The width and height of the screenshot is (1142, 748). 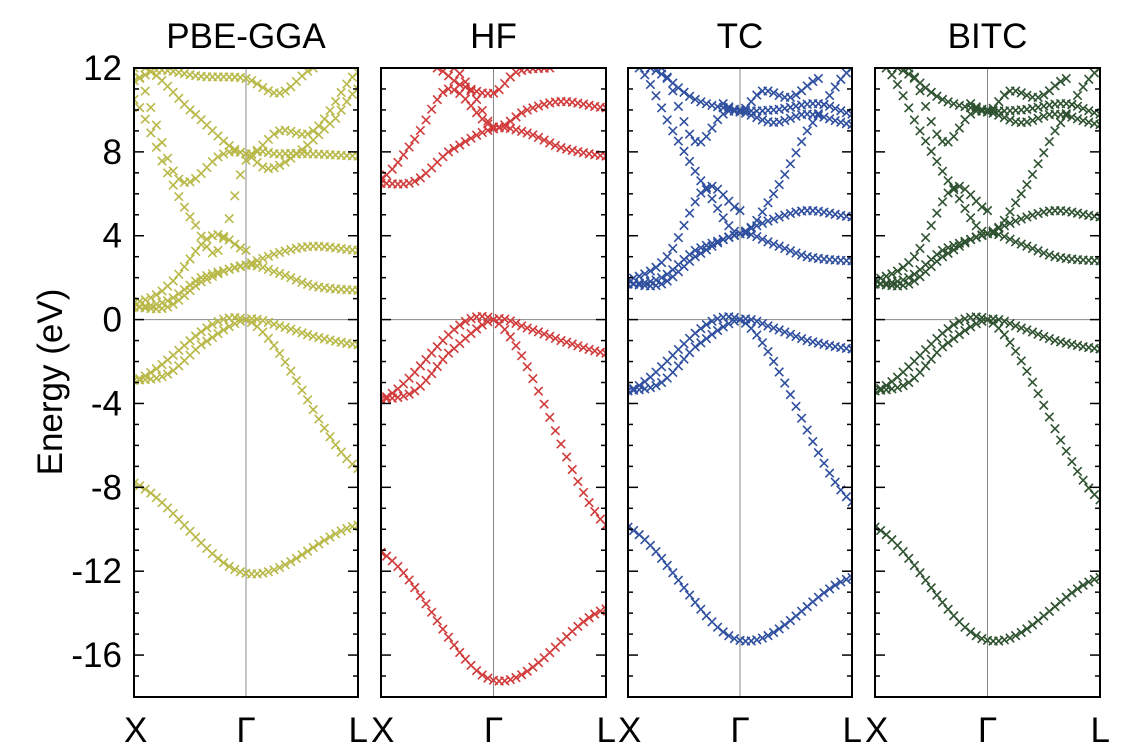 I want to click on y-tick-label: -12, so click(x=96, y=571).